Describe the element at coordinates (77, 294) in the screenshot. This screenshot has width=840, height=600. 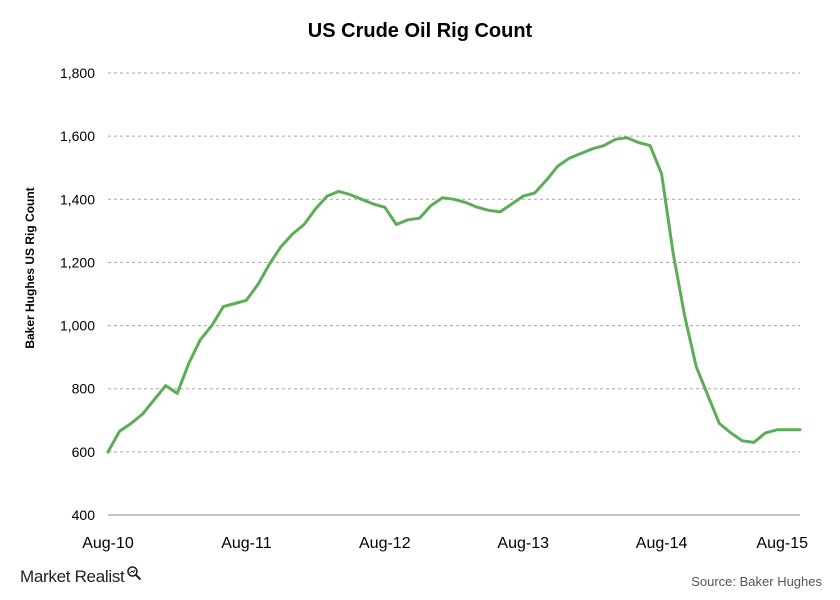
I see `y-tick-labels: 400 600 800 1,000 1,200 1,400 1,600 1,800` at that location.